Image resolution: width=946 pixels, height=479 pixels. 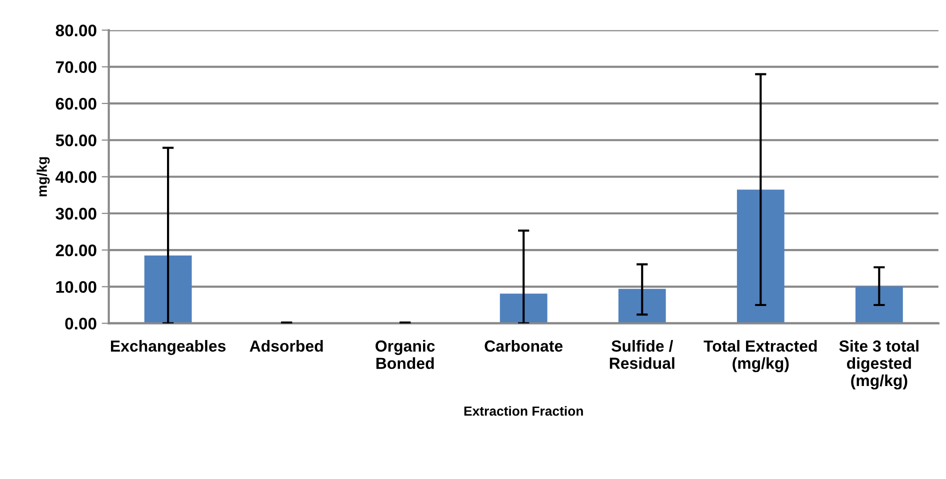 I want to click on y-axis-title: mg/kg, so click(x=43, y=176).